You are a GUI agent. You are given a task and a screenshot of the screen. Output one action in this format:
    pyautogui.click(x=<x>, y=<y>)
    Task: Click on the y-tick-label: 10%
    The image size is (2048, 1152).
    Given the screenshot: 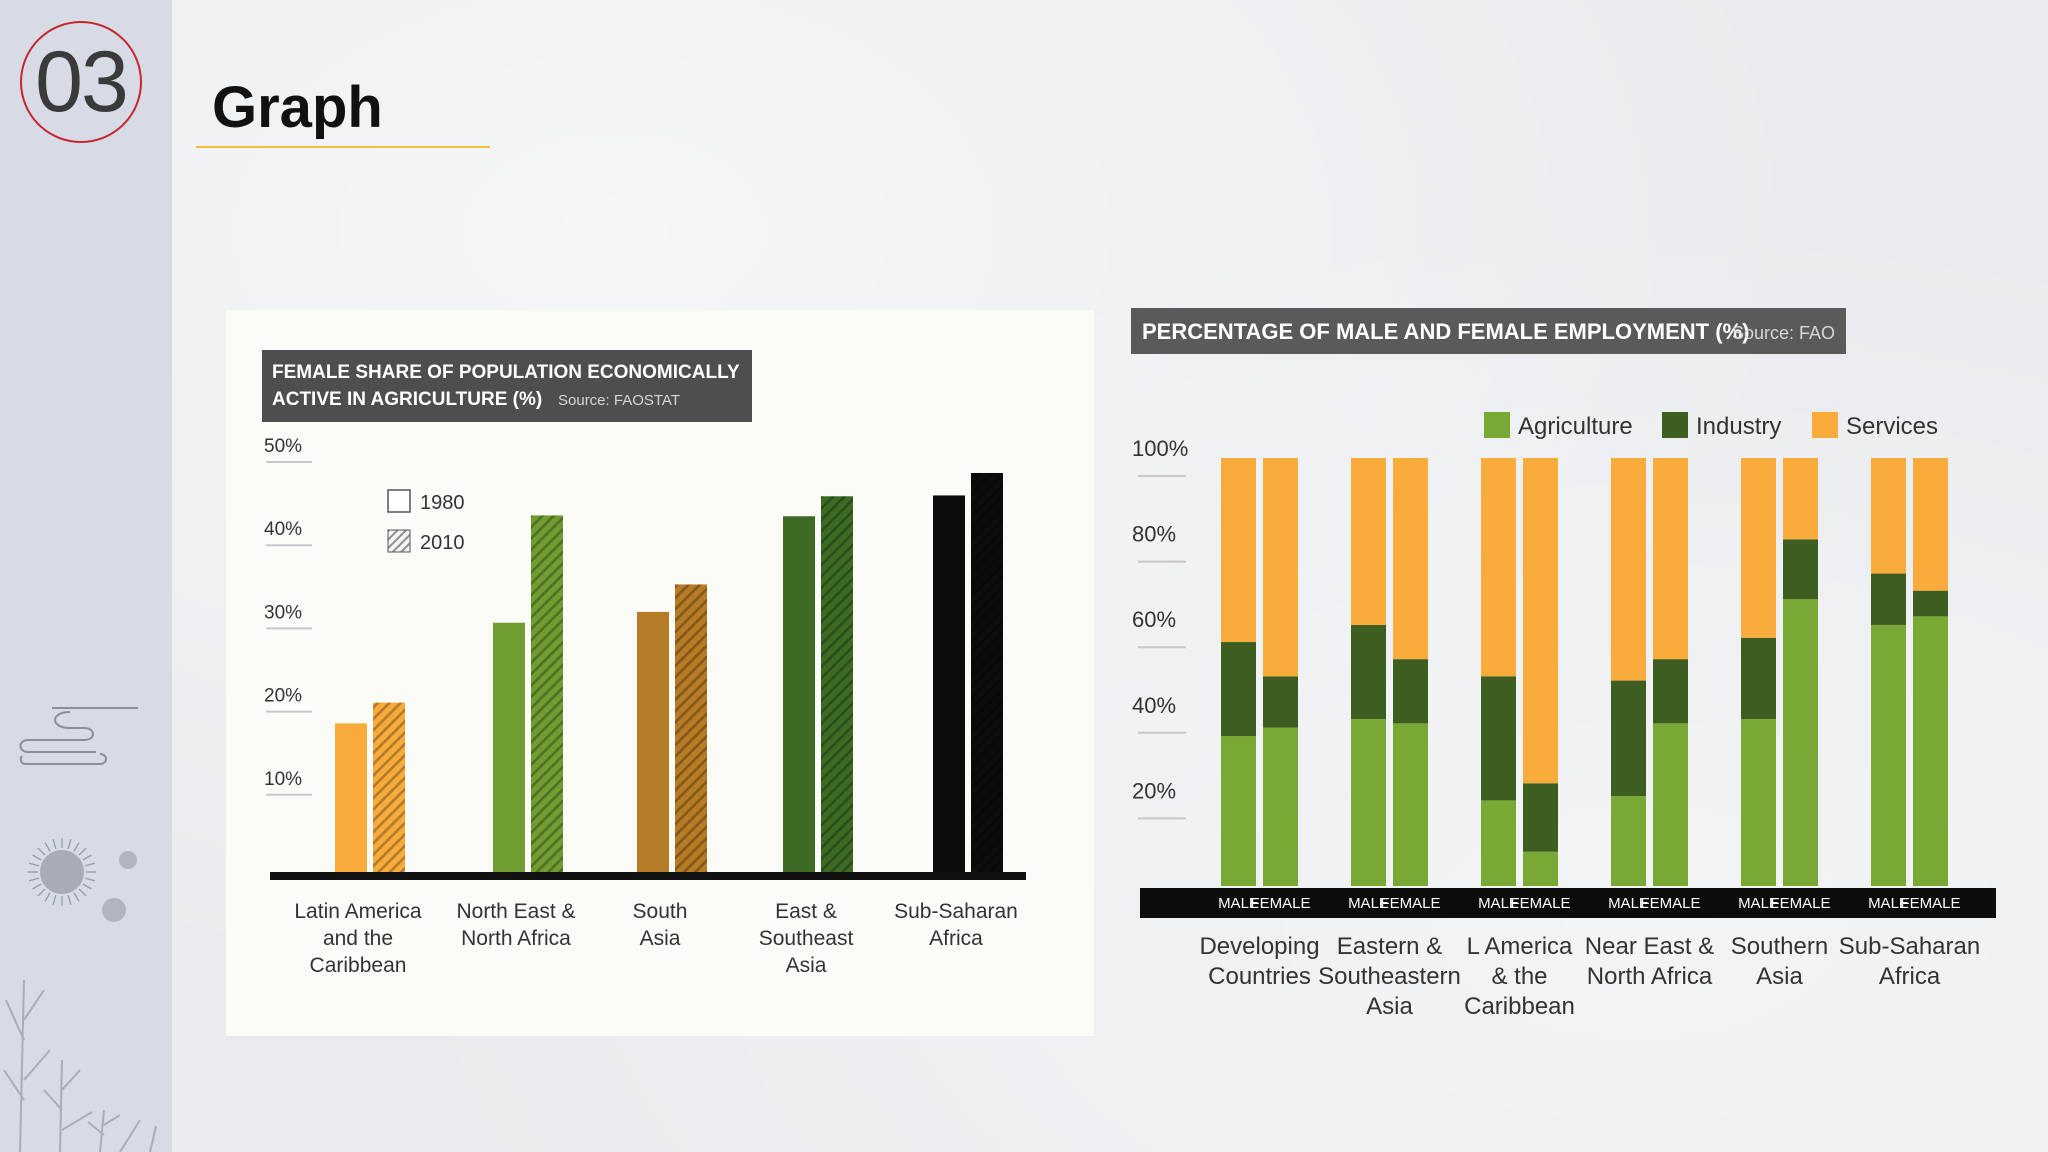 What is the action you would take?
    pyautogui.click(x=283, y=779)
    